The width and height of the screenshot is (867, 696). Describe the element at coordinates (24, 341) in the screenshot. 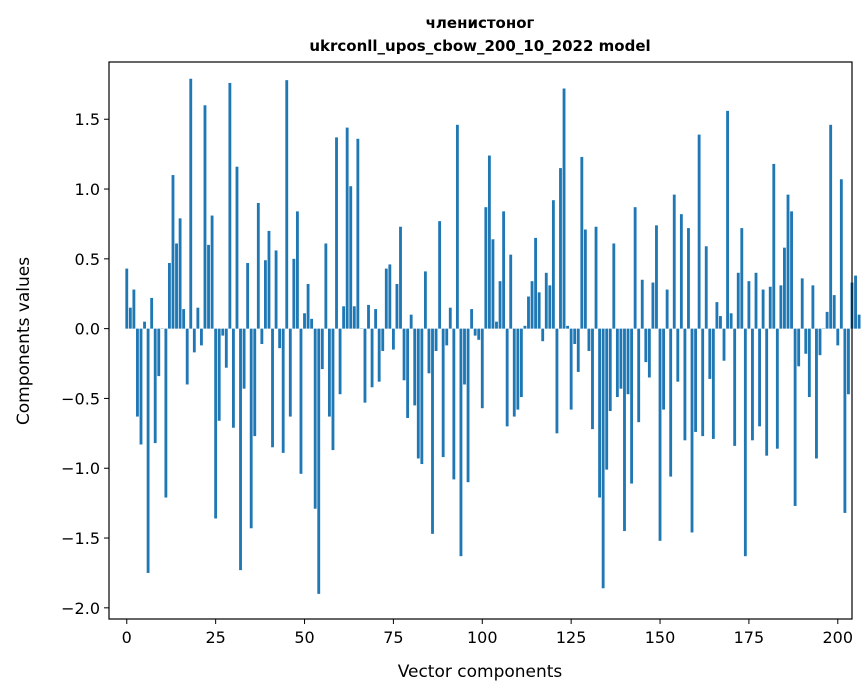

I see `y-axis-label: Components values` at that location.